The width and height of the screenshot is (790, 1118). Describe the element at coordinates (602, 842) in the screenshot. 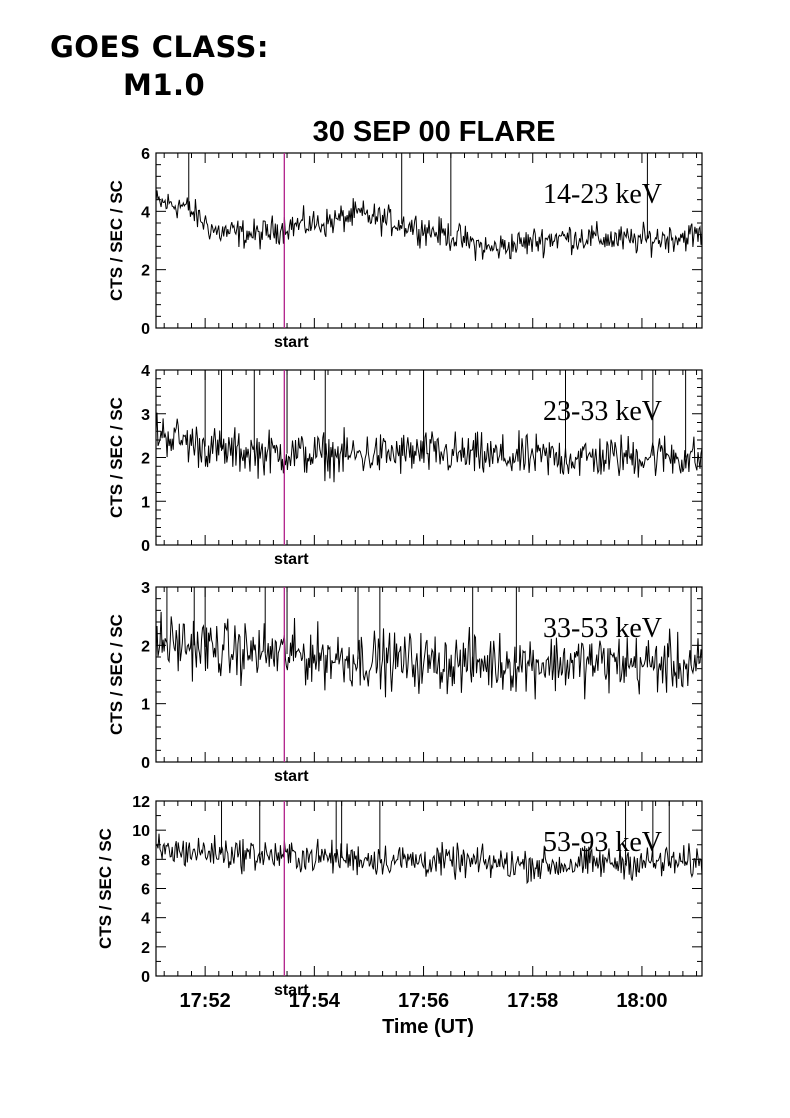

I see `energy-band-label: 53-93 keV` at that location.